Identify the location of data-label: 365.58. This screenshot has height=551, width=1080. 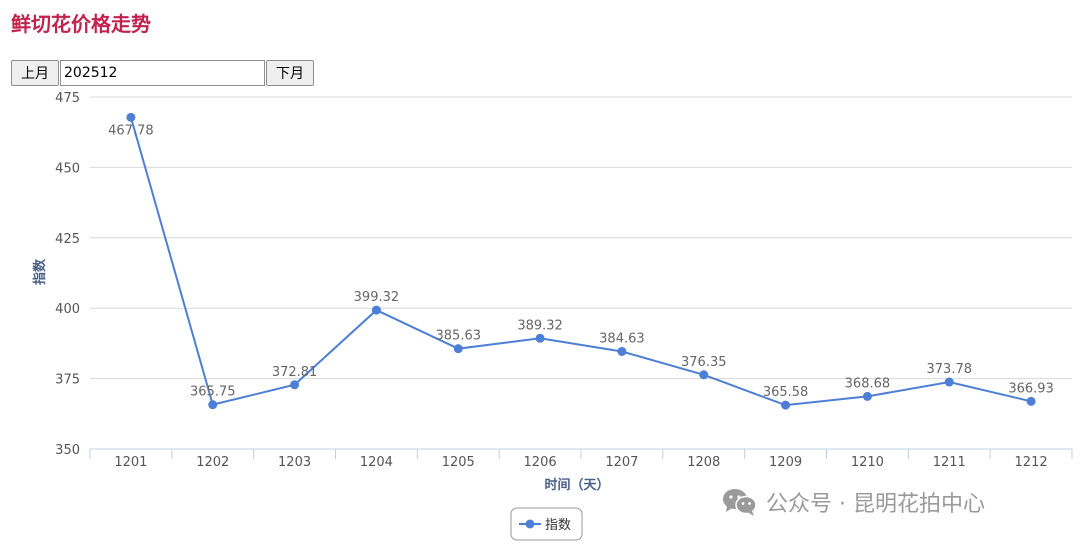
(786, 392).